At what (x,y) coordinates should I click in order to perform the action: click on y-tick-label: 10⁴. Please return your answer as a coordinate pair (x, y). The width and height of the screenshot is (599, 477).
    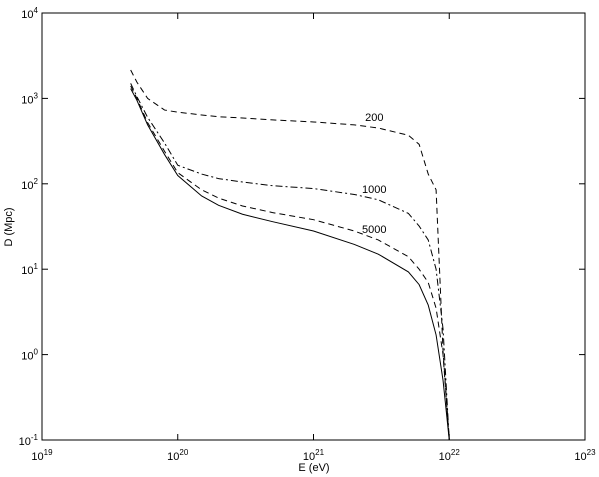
    Looking at the image, I should click on (29, 13).